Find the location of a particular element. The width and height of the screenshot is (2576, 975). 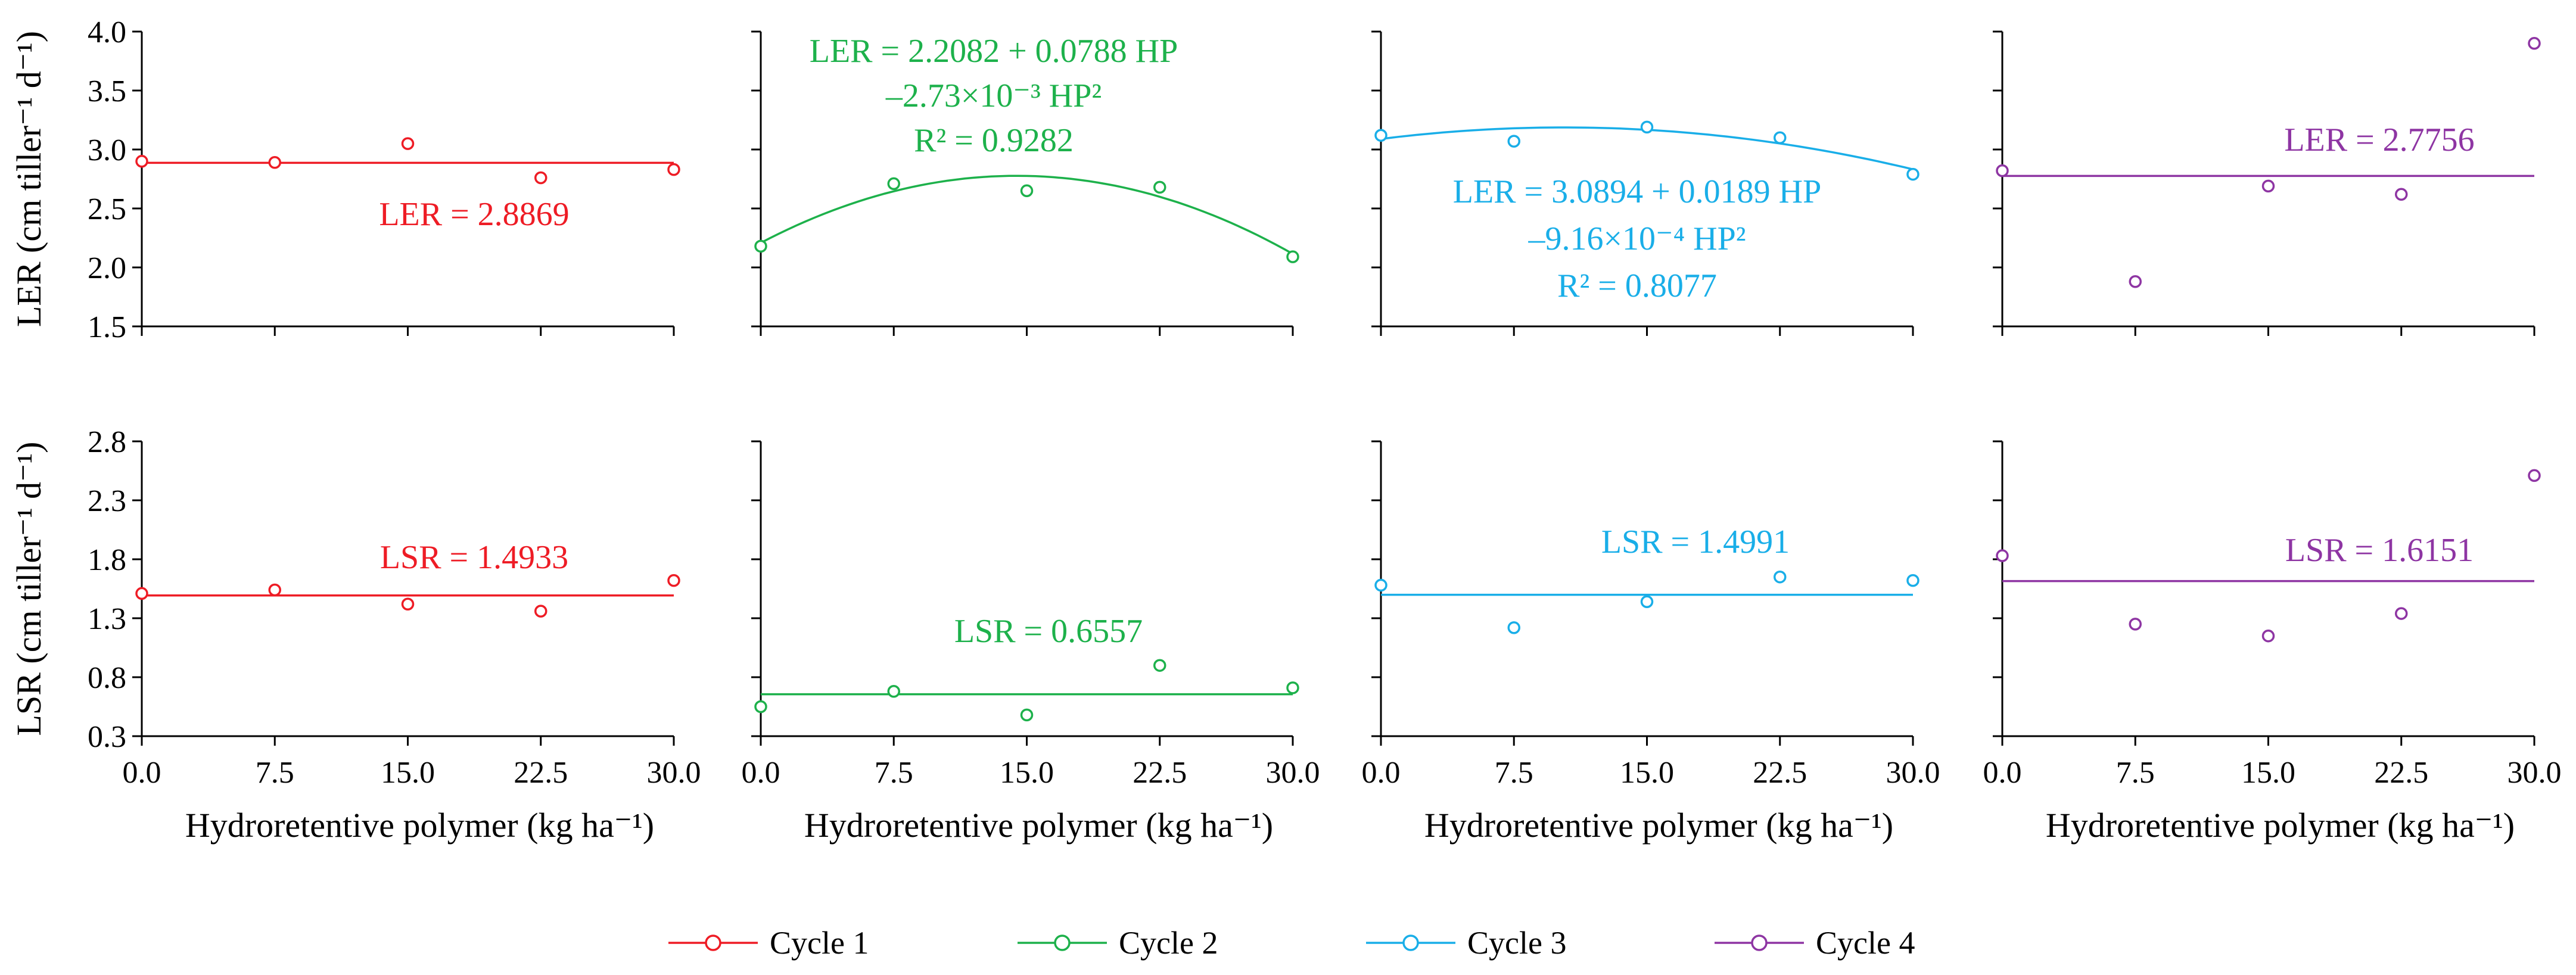

legend: Cycle 1 Cycle 2 Cycle 3 Cycle 4 is located at coordinates (1291, 943).